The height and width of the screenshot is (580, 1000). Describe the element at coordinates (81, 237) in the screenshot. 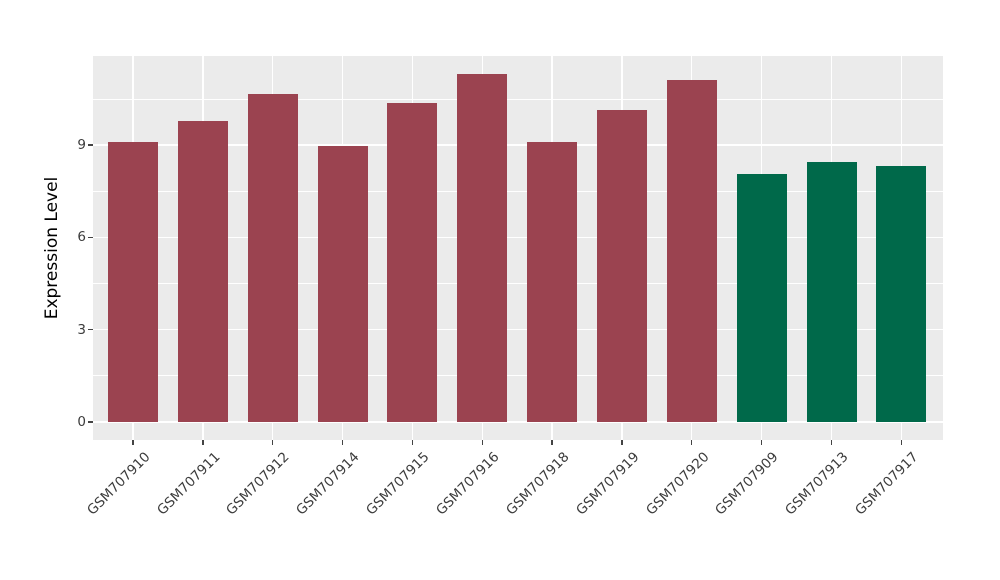

I see `ytick-label-6: 6` at that location.